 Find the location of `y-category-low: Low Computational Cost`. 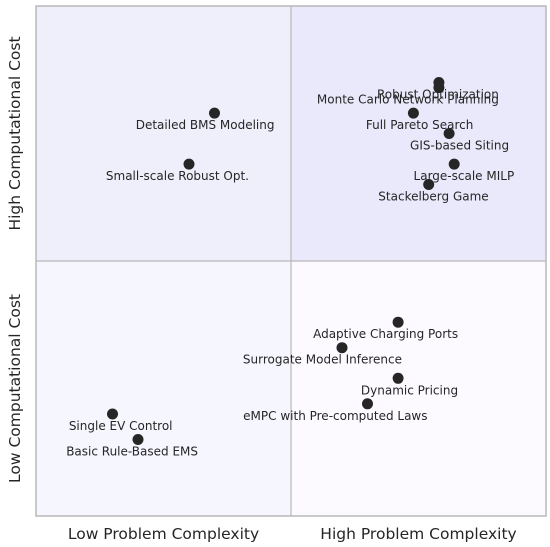

y-category-low: Low Computational Cost is located at coordinates (15, 388).